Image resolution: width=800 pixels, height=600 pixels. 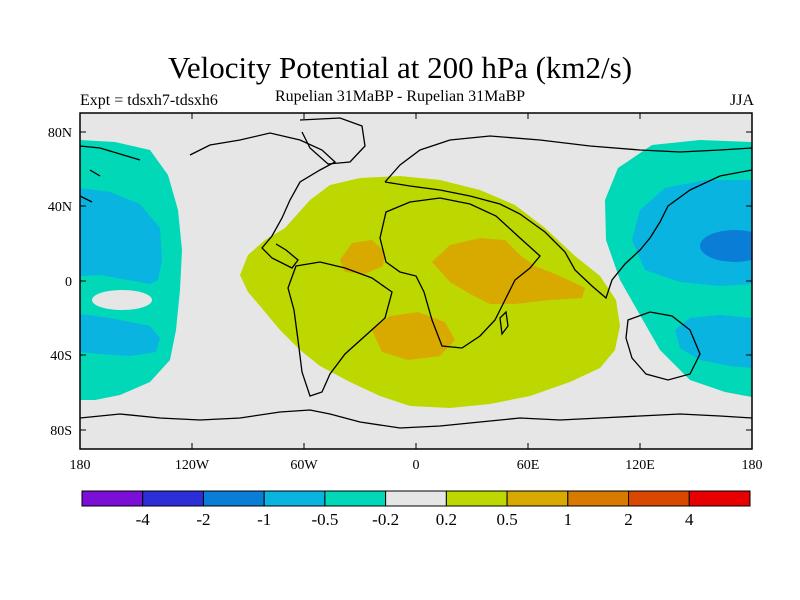 I want to click on positive-core-south-atlantic, so click(x=413, y=336).